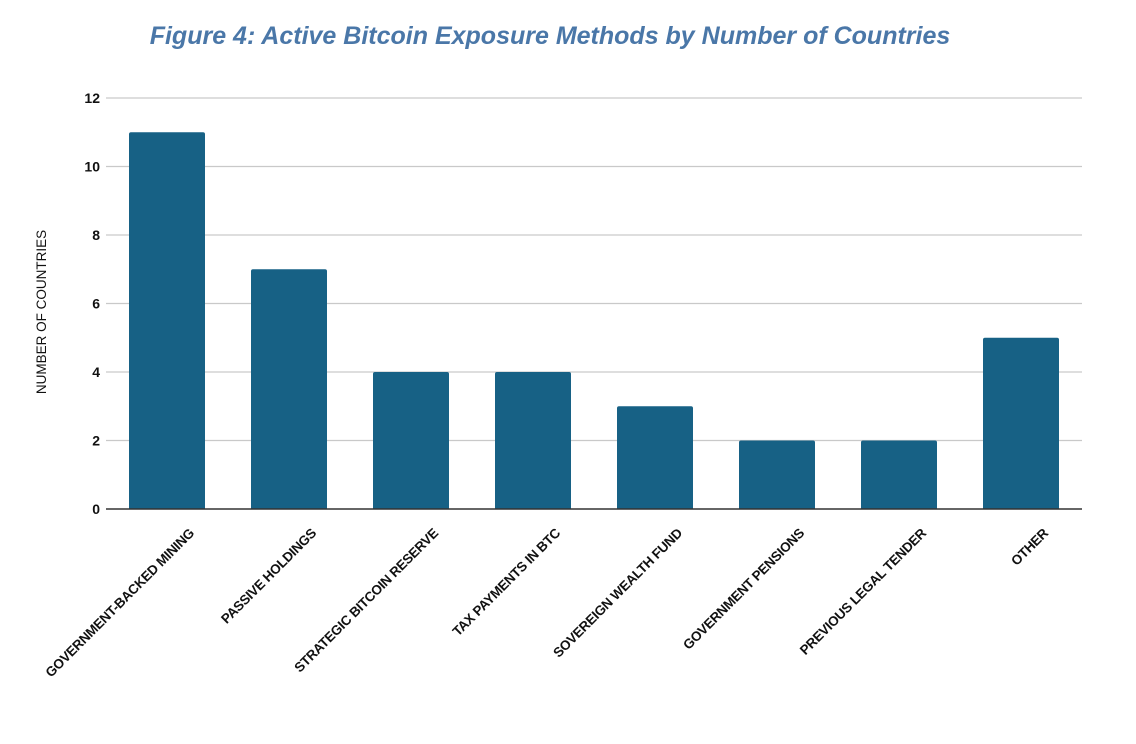 The image size is (1136, 744). I want to click on y-tick-label: 6, so click(96, 304).